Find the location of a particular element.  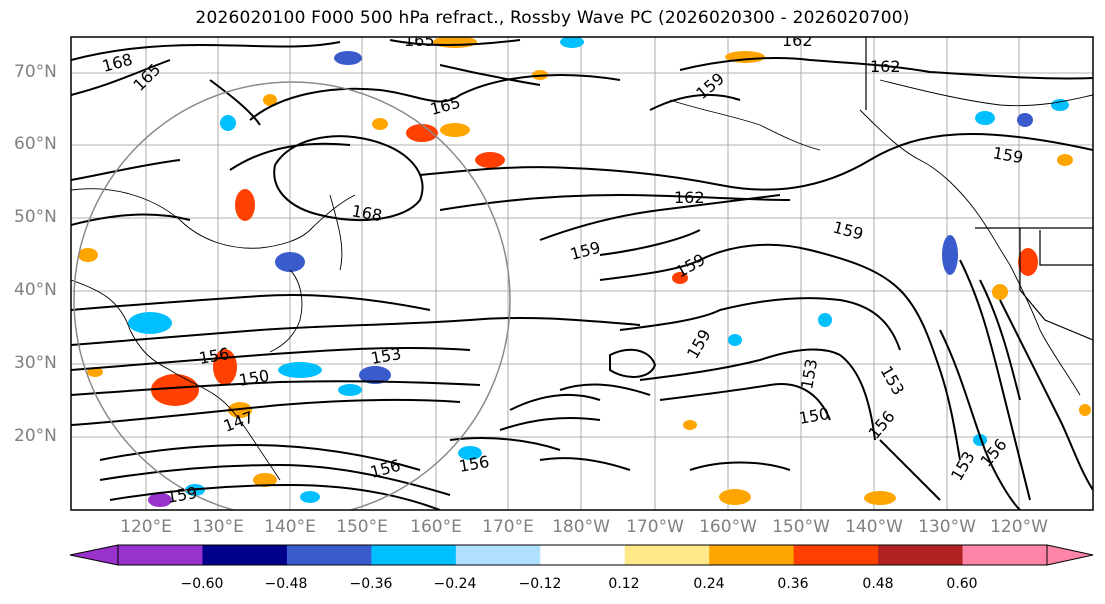

colorbar-tick-label: −0.36 is located at coordinates (371, 584).